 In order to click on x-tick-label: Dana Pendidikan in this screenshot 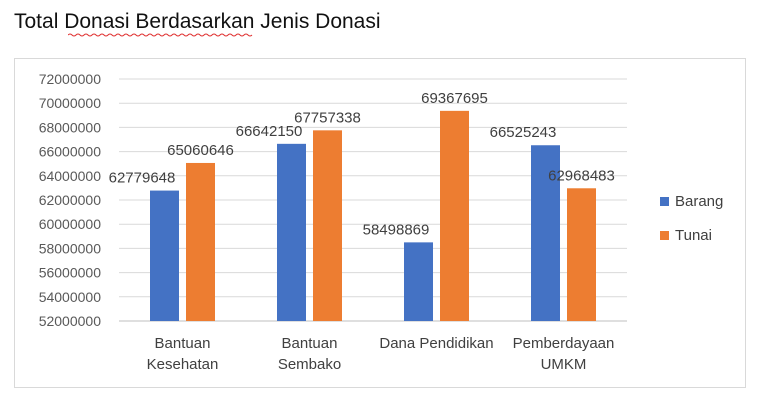, I will do `click(436, 343)`.